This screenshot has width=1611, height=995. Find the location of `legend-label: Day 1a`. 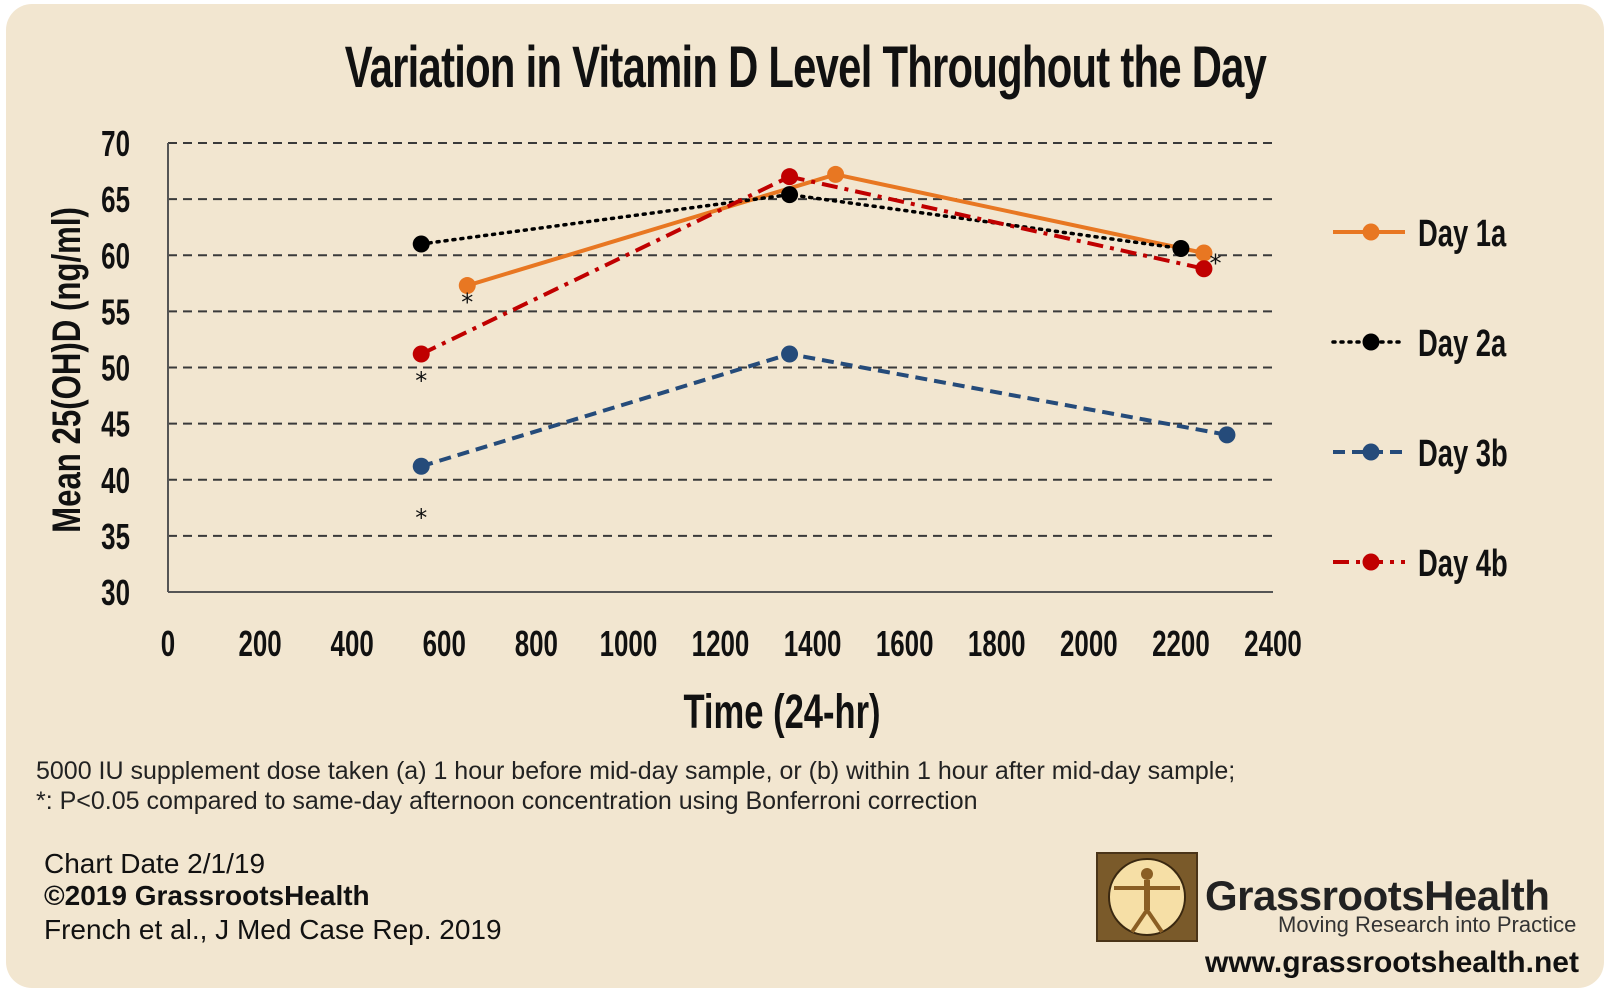

legend-label: Day 1a is located at coordinates (1462, 234).